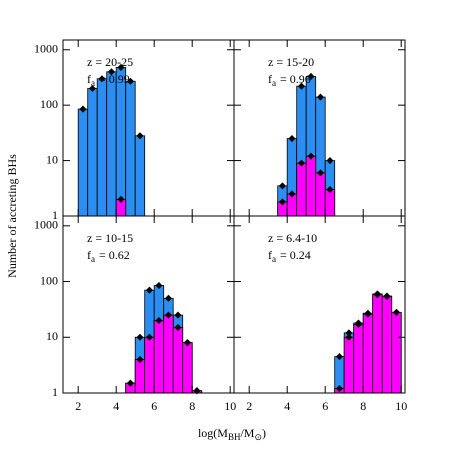  Describe the element at coordinates (116, 406) in the screenshot. I see `x-tick-label: 4` at that location.